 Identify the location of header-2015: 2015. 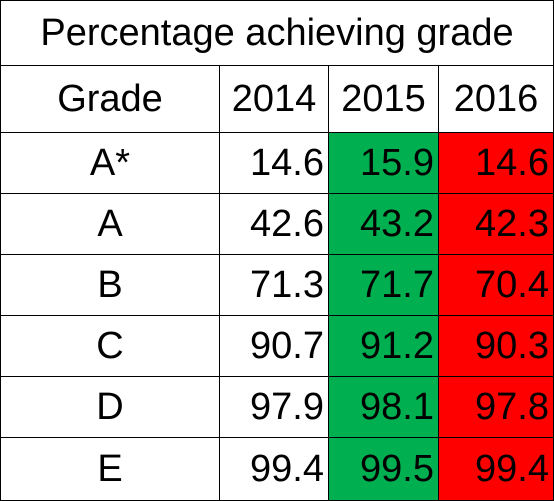
(384, 99).